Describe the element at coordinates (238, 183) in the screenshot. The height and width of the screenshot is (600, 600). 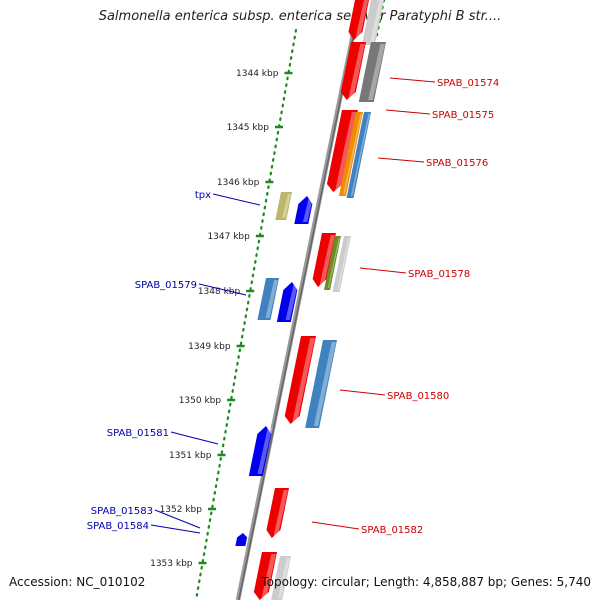
I see `ruler-tick-label: 1346 kbp` at that location.